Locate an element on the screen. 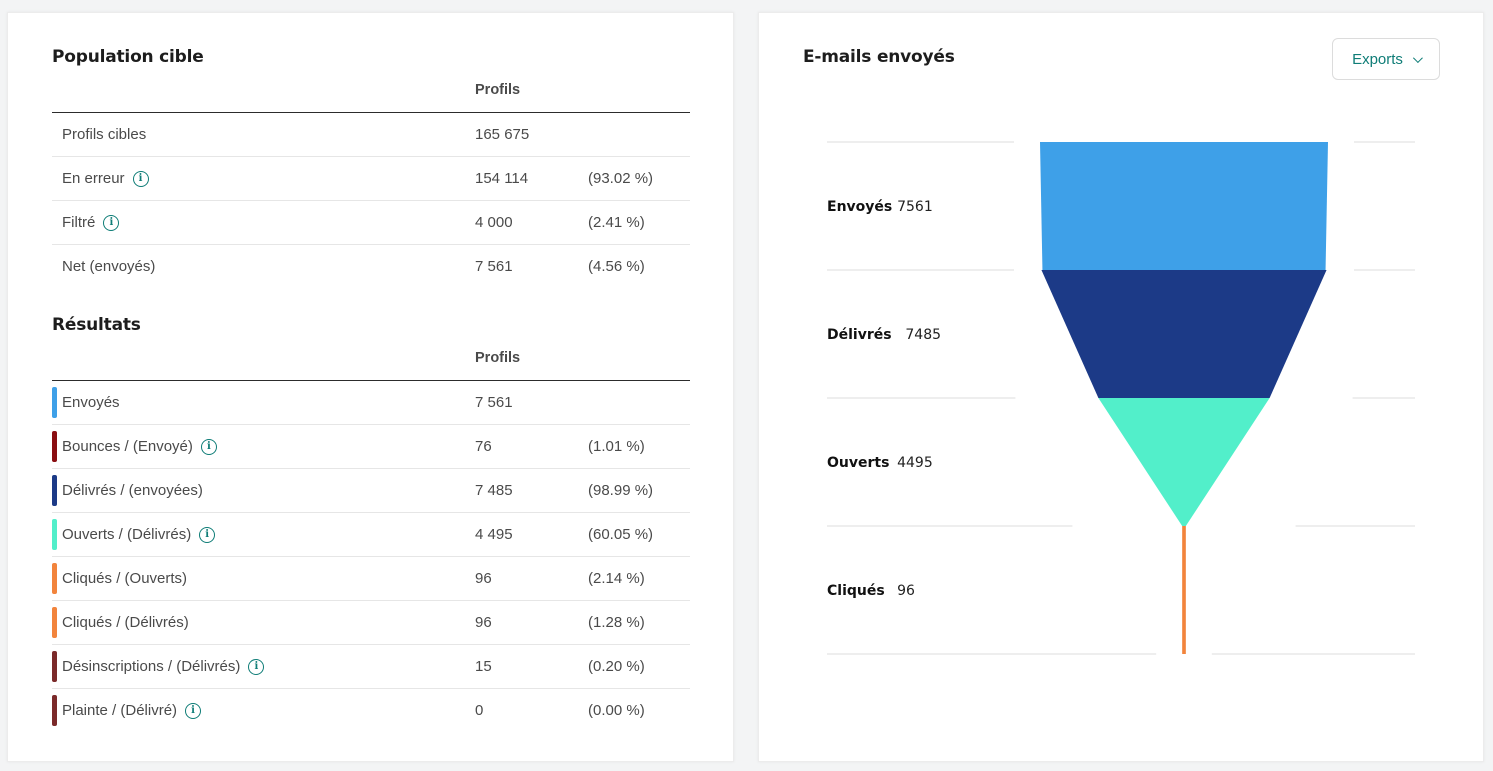  table-row: Net (envoyés) 7 561 (4.56 %) is located at coordinates (371, 267).